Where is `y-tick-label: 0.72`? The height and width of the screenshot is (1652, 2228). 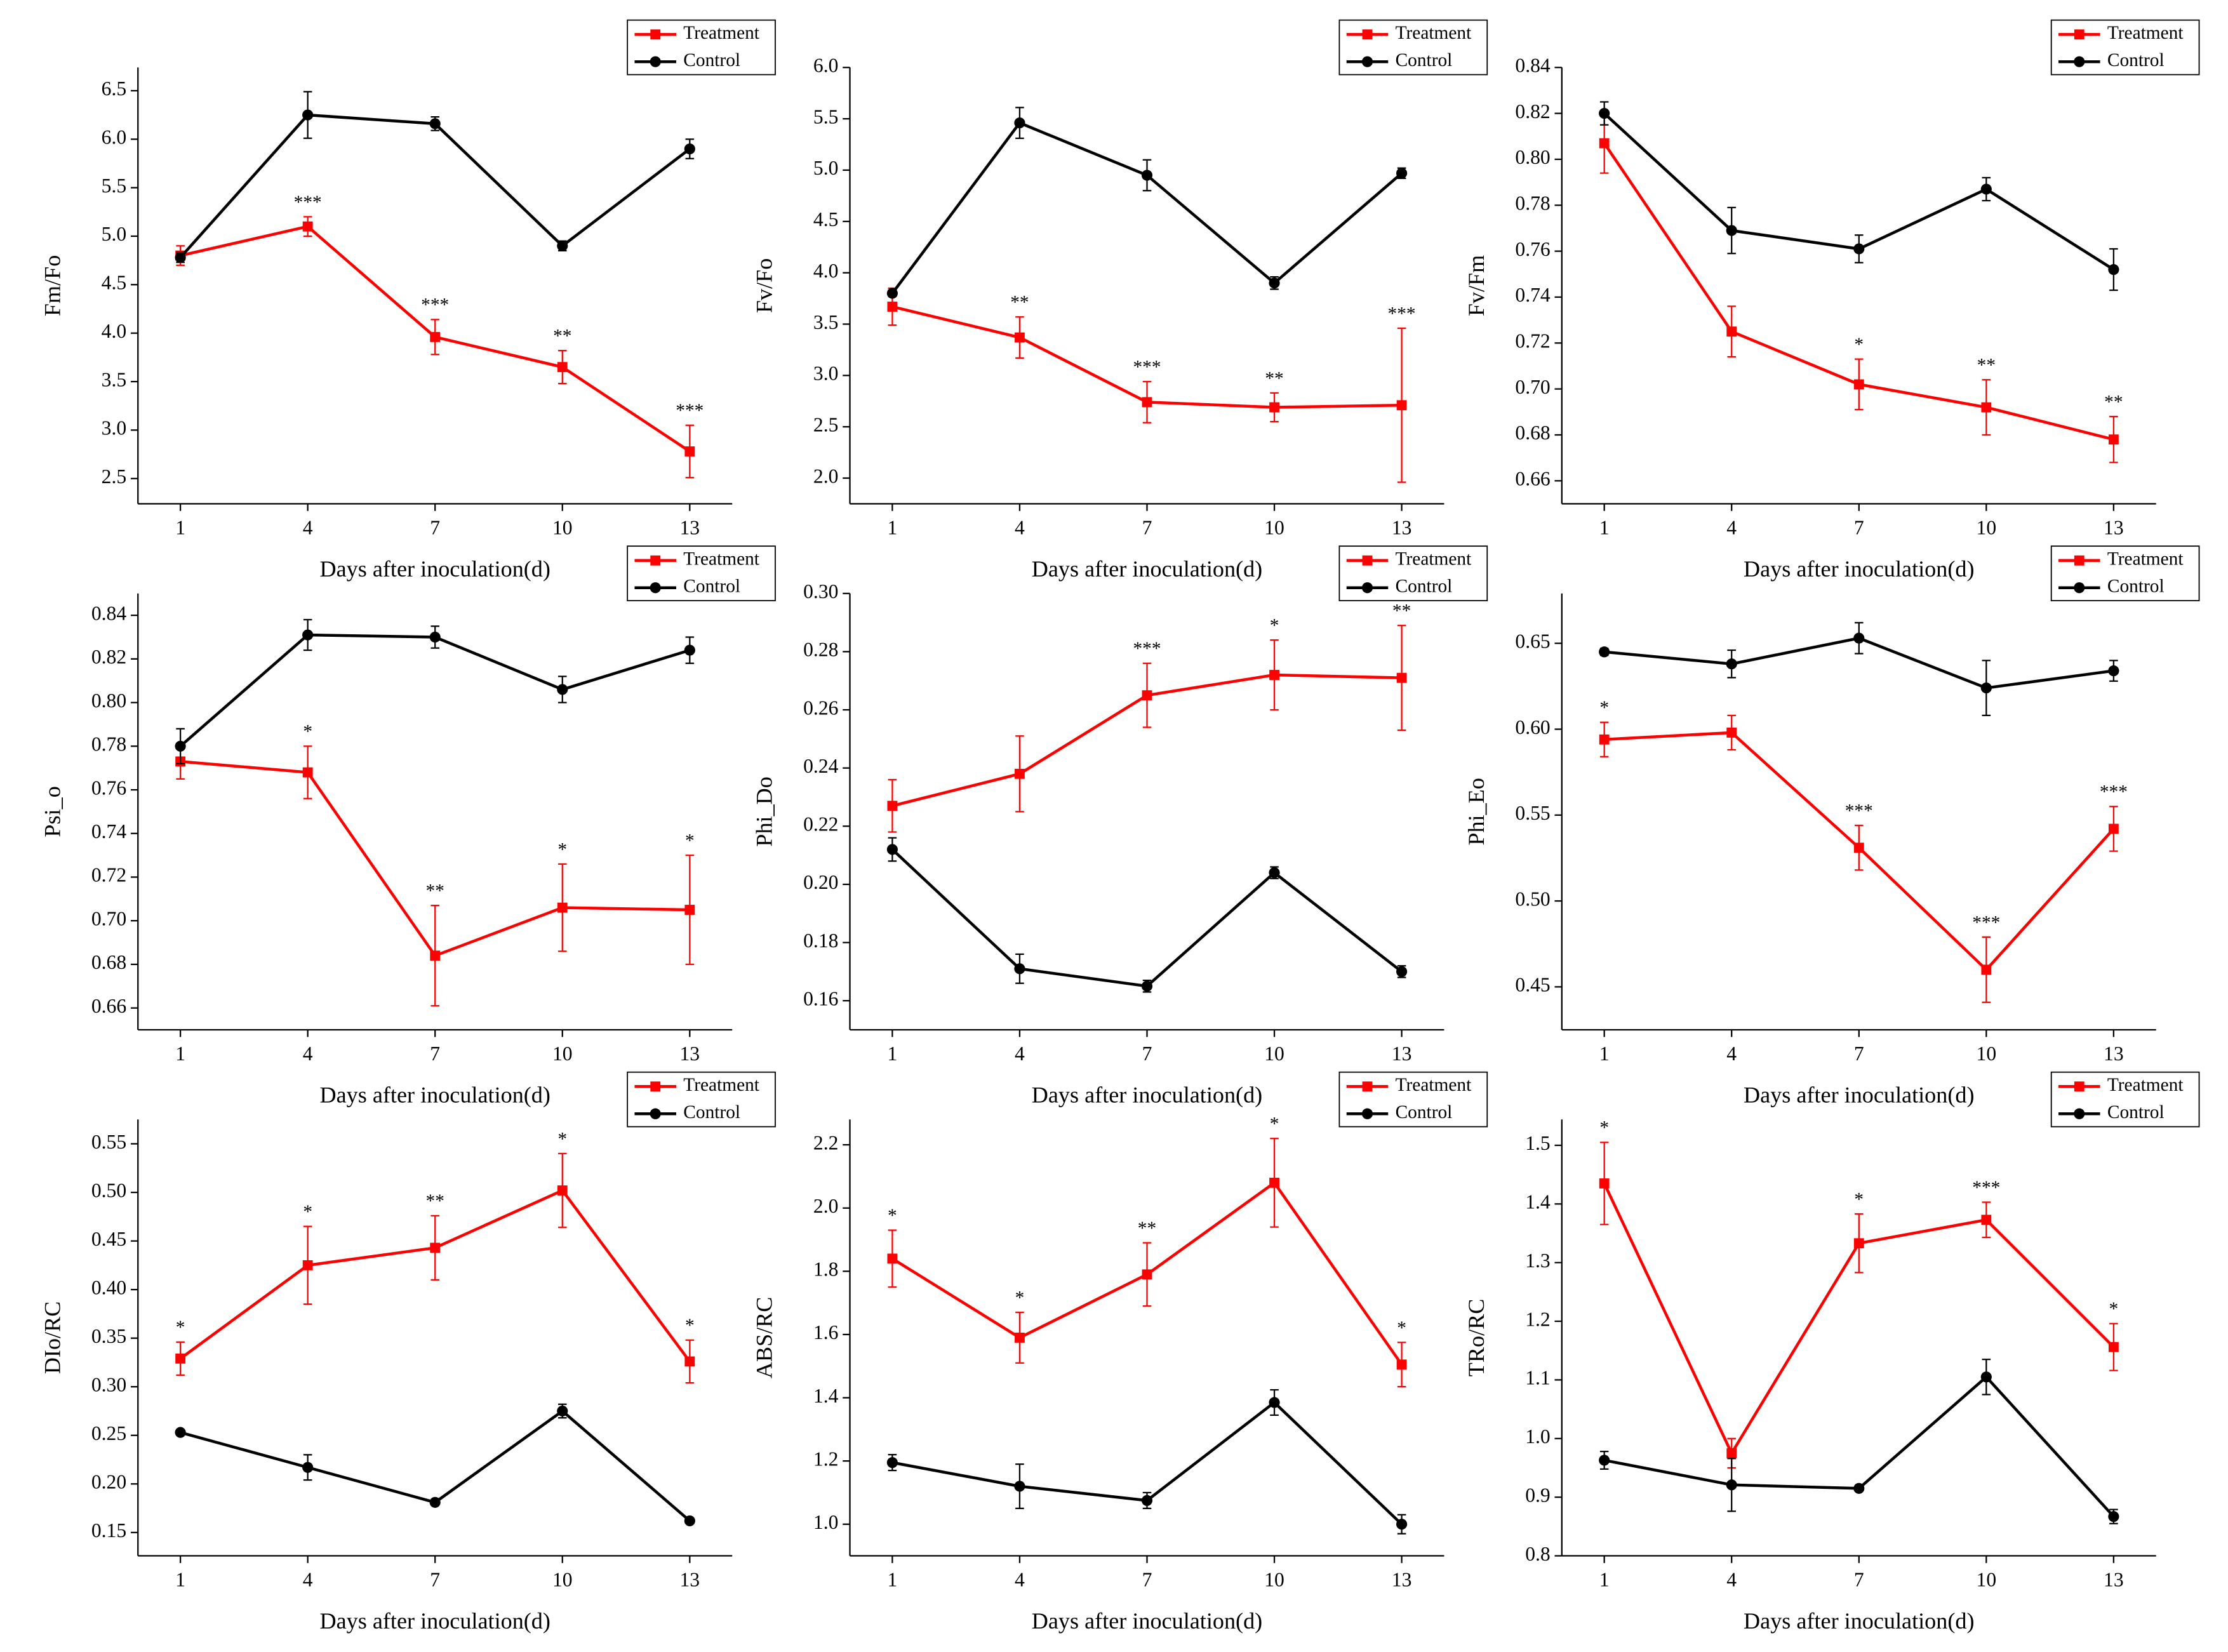
y-tick-label: 0.72 is located at coordinates (109, 875).